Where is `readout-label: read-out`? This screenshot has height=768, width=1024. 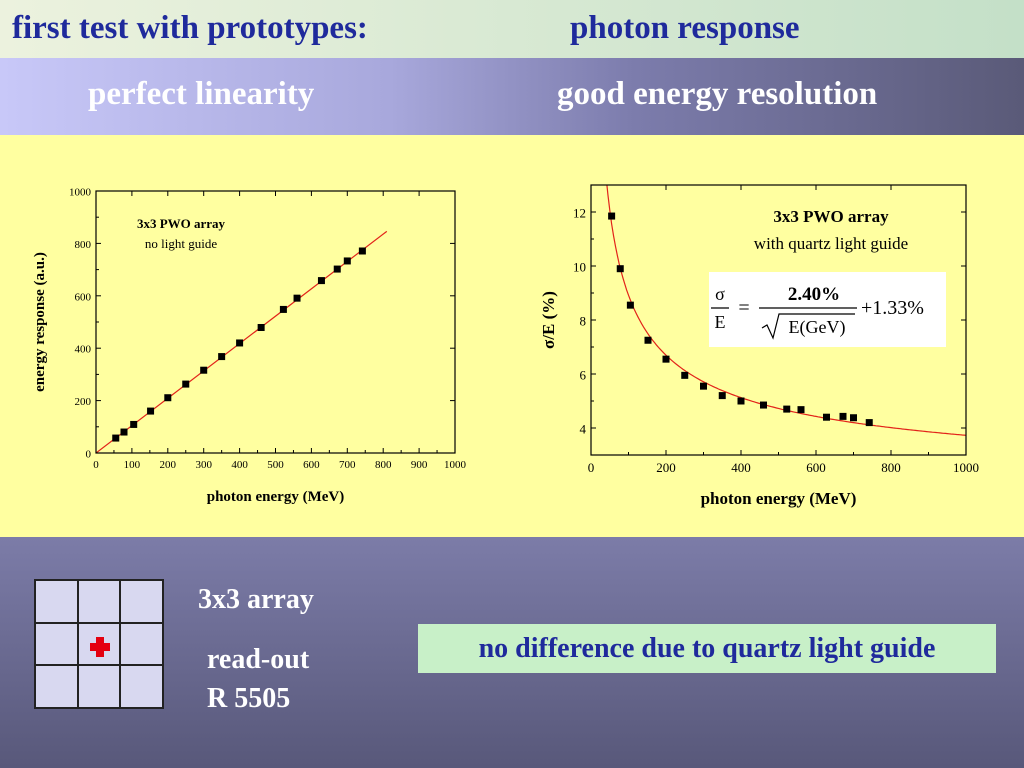 readout-label: read-out is located at coordinates (258, 659).